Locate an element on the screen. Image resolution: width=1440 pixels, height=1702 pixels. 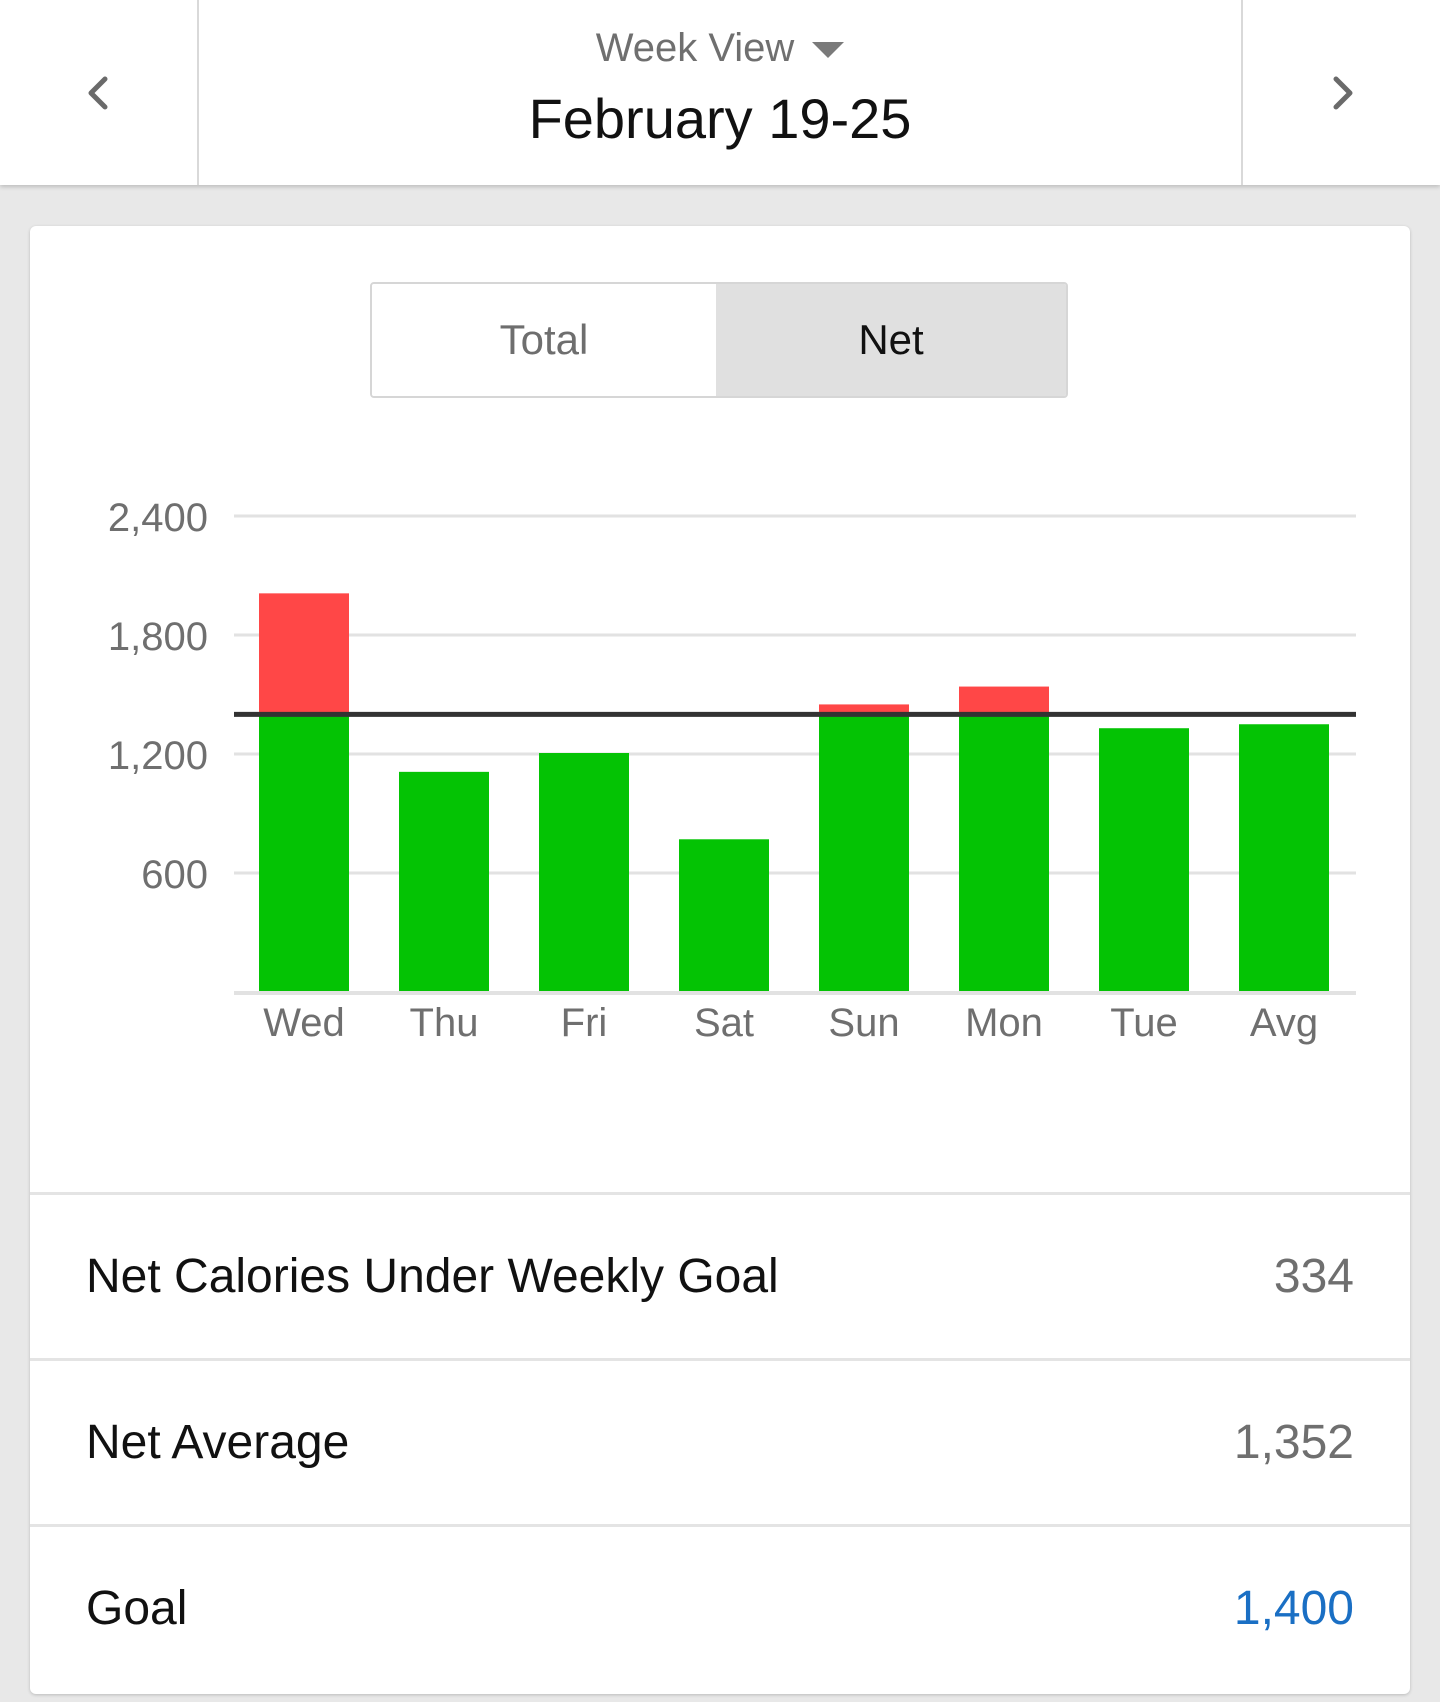
toggle-total-button: Total is located at coordinates (544, 340).